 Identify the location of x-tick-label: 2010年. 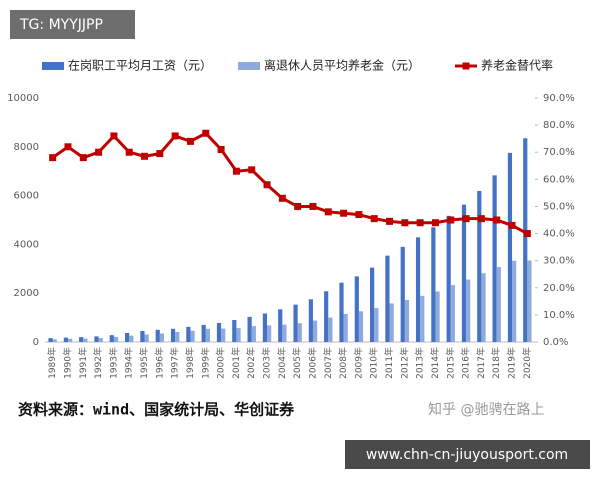
(374, 363).